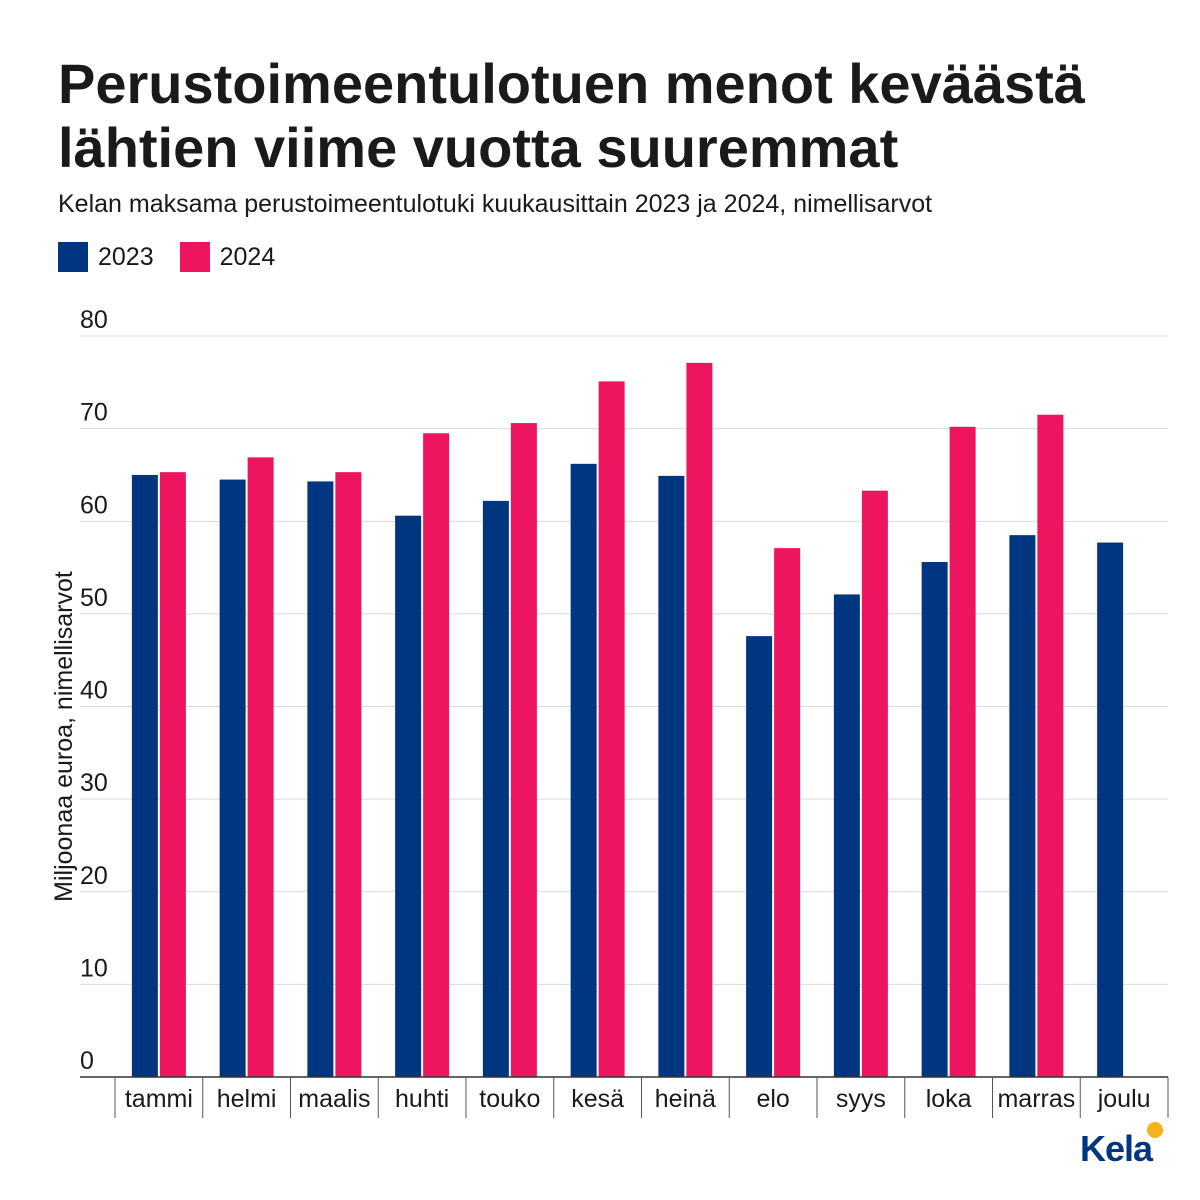  Describe the element at coordinates (874, 784) in the screenshot. I see `bar-2024-syys` at that location.